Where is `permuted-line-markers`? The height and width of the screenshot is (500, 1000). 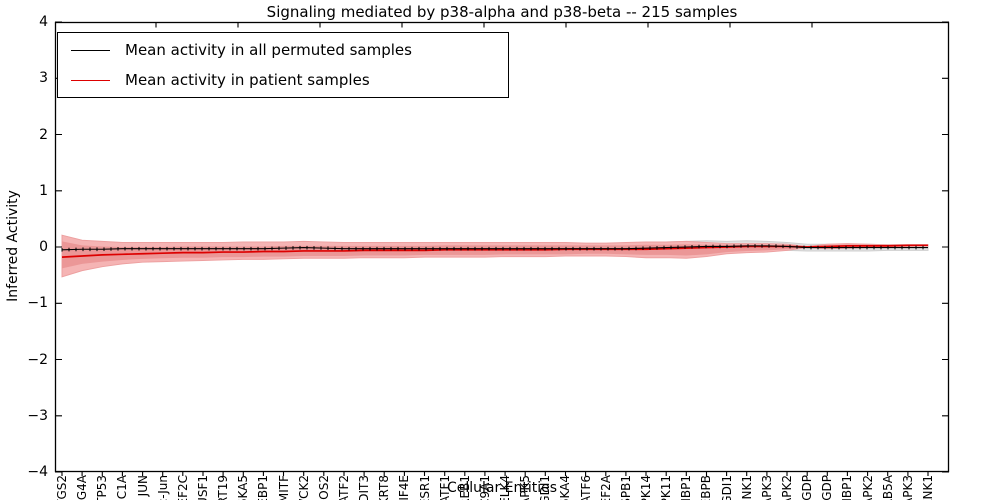 permuted-line-markers is located at coordinates (492, 248).